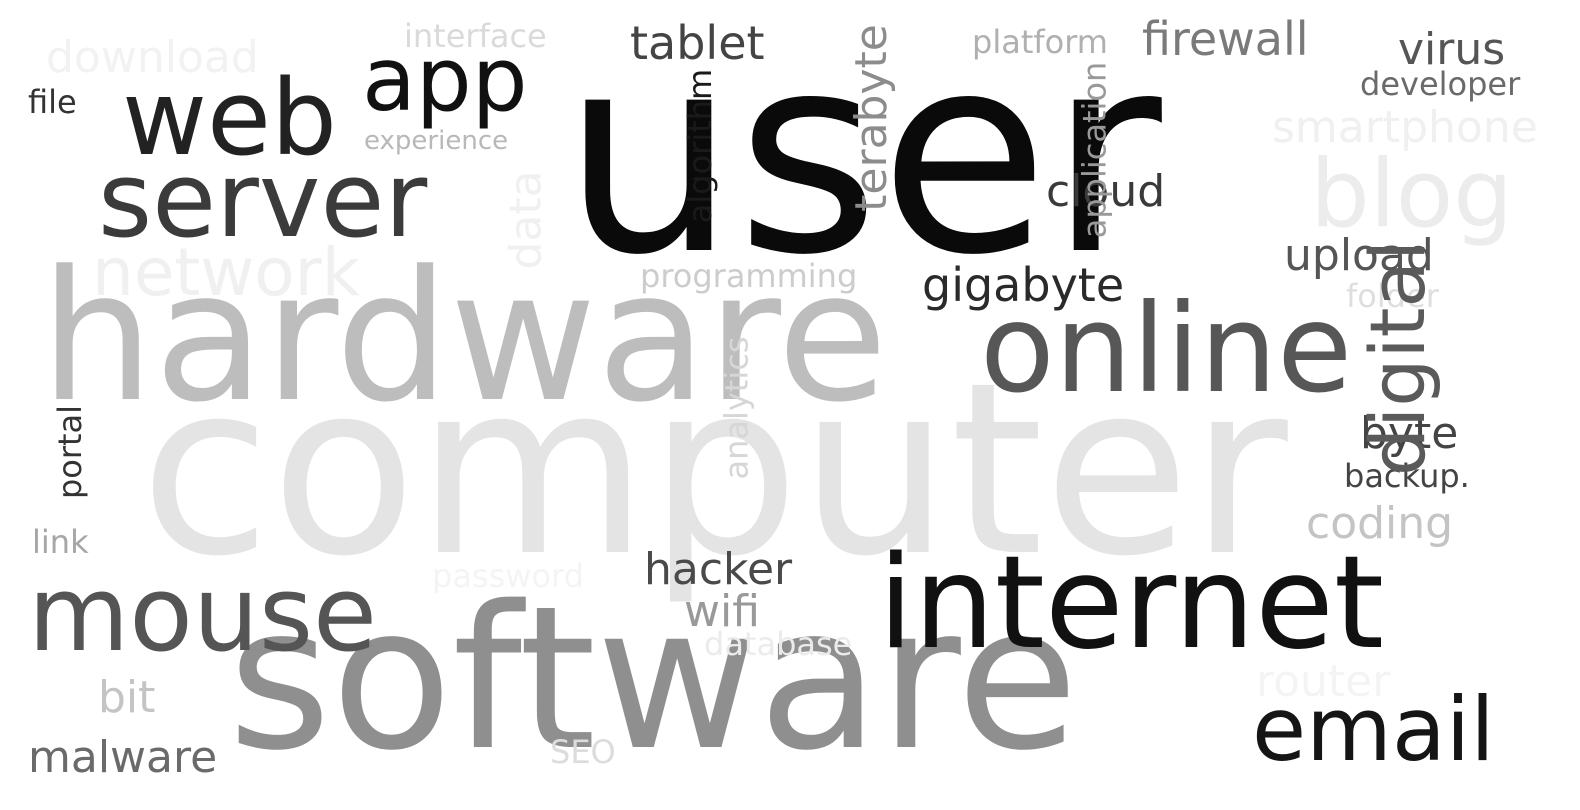 The height and width of the screenshot is (810, 1580). I want to click on word-email: email, so click(1373, 729).